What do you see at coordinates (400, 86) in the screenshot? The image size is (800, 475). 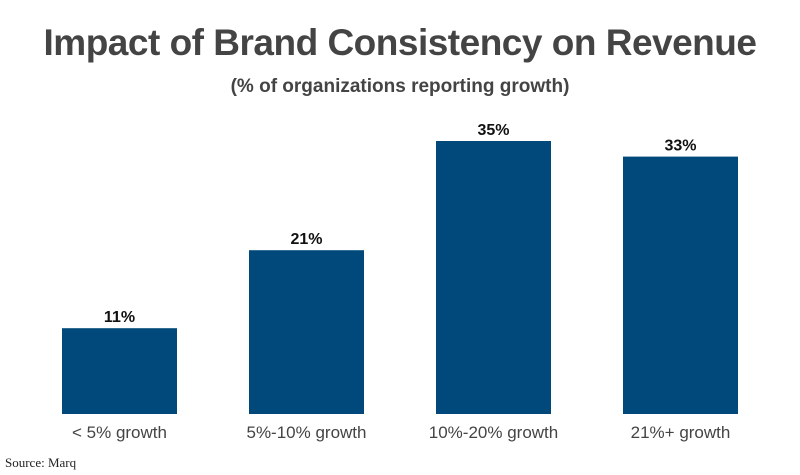 I see `chart-subtitle: (% of organizations reporting growth)` at bounding box center [400, 86].